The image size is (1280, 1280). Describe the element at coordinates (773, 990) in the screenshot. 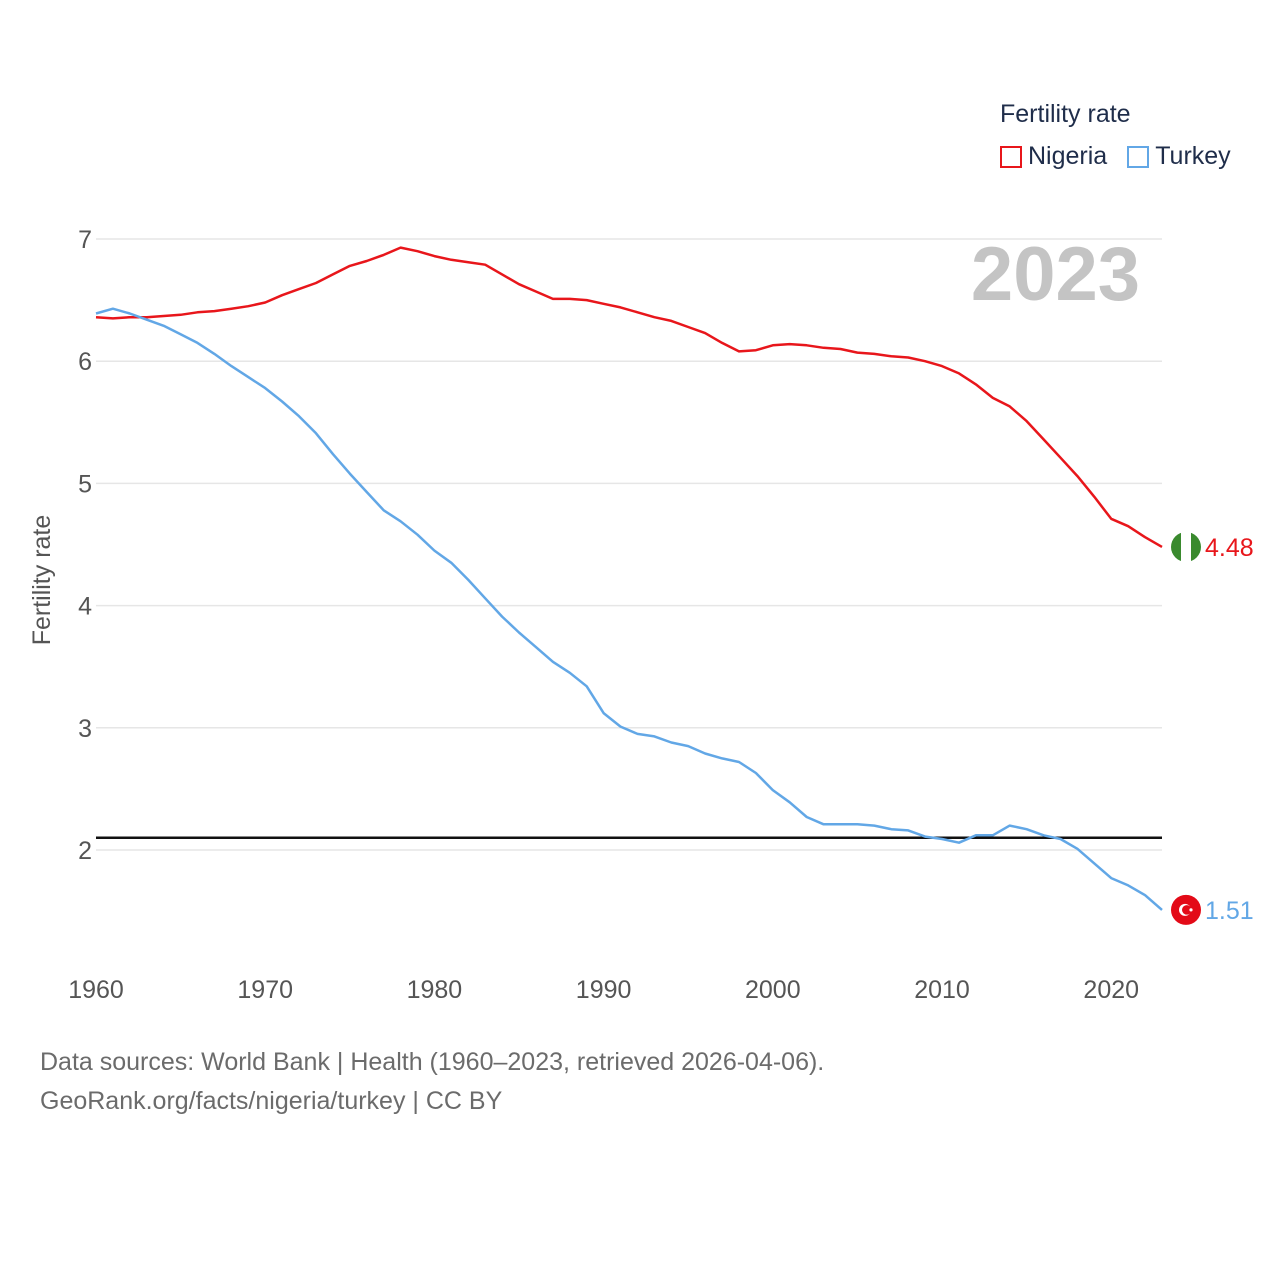

I see `x-tick-label: 2000` at that location.